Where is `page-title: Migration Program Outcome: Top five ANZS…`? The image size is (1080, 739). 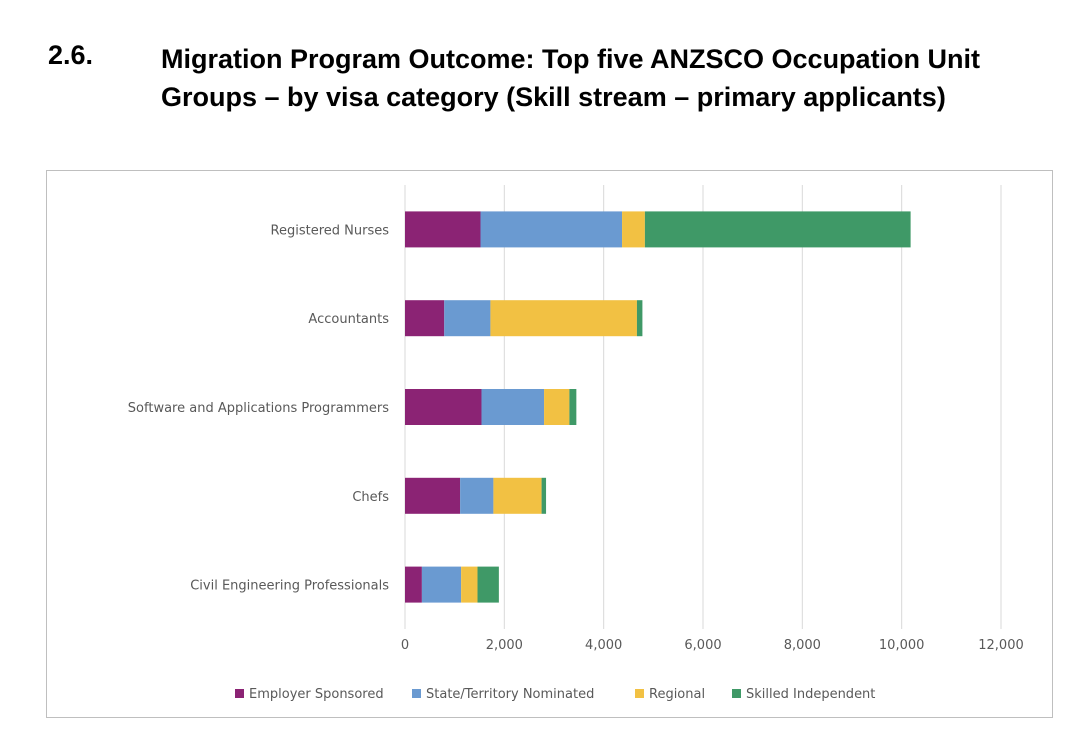 page-title: Migration Program Outcome: Top five ANZS… is located at coordinates (571, 78).